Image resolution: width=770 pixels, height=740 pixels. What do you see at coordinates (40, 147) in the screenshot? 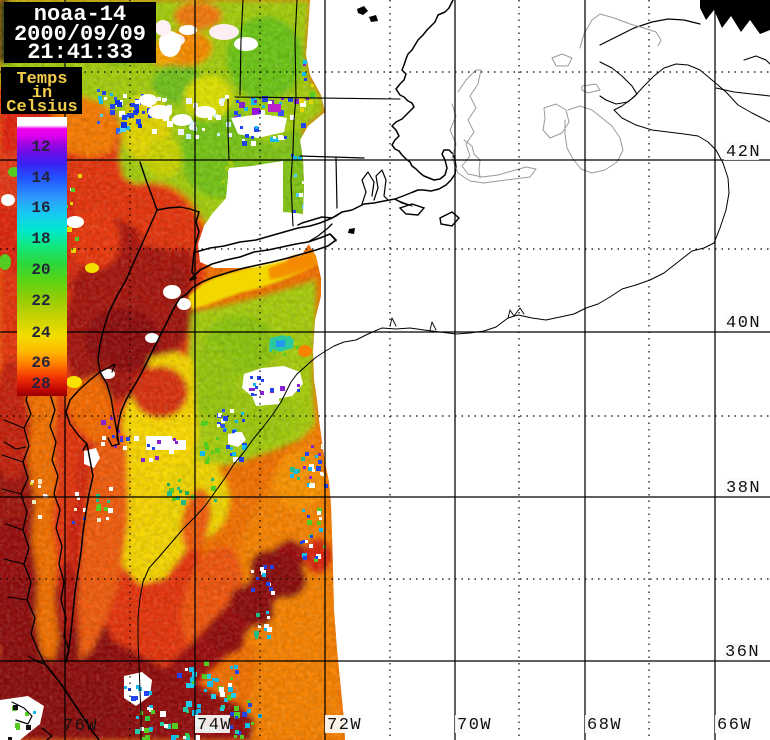
I see `svg-text: 12` at bounding box center [40, 147].